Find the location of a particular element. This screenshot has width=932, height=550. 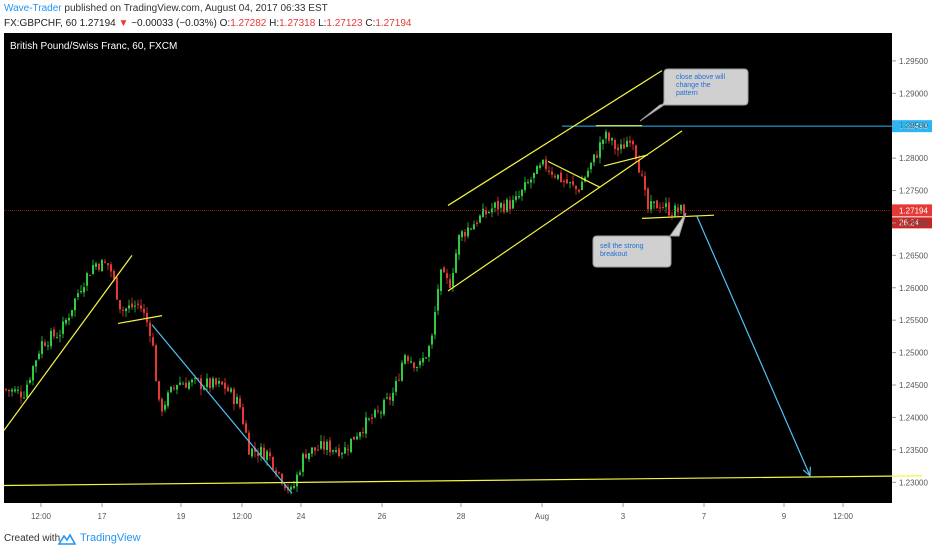

x-tick-label: 17 is located at coordinates (102, 516).